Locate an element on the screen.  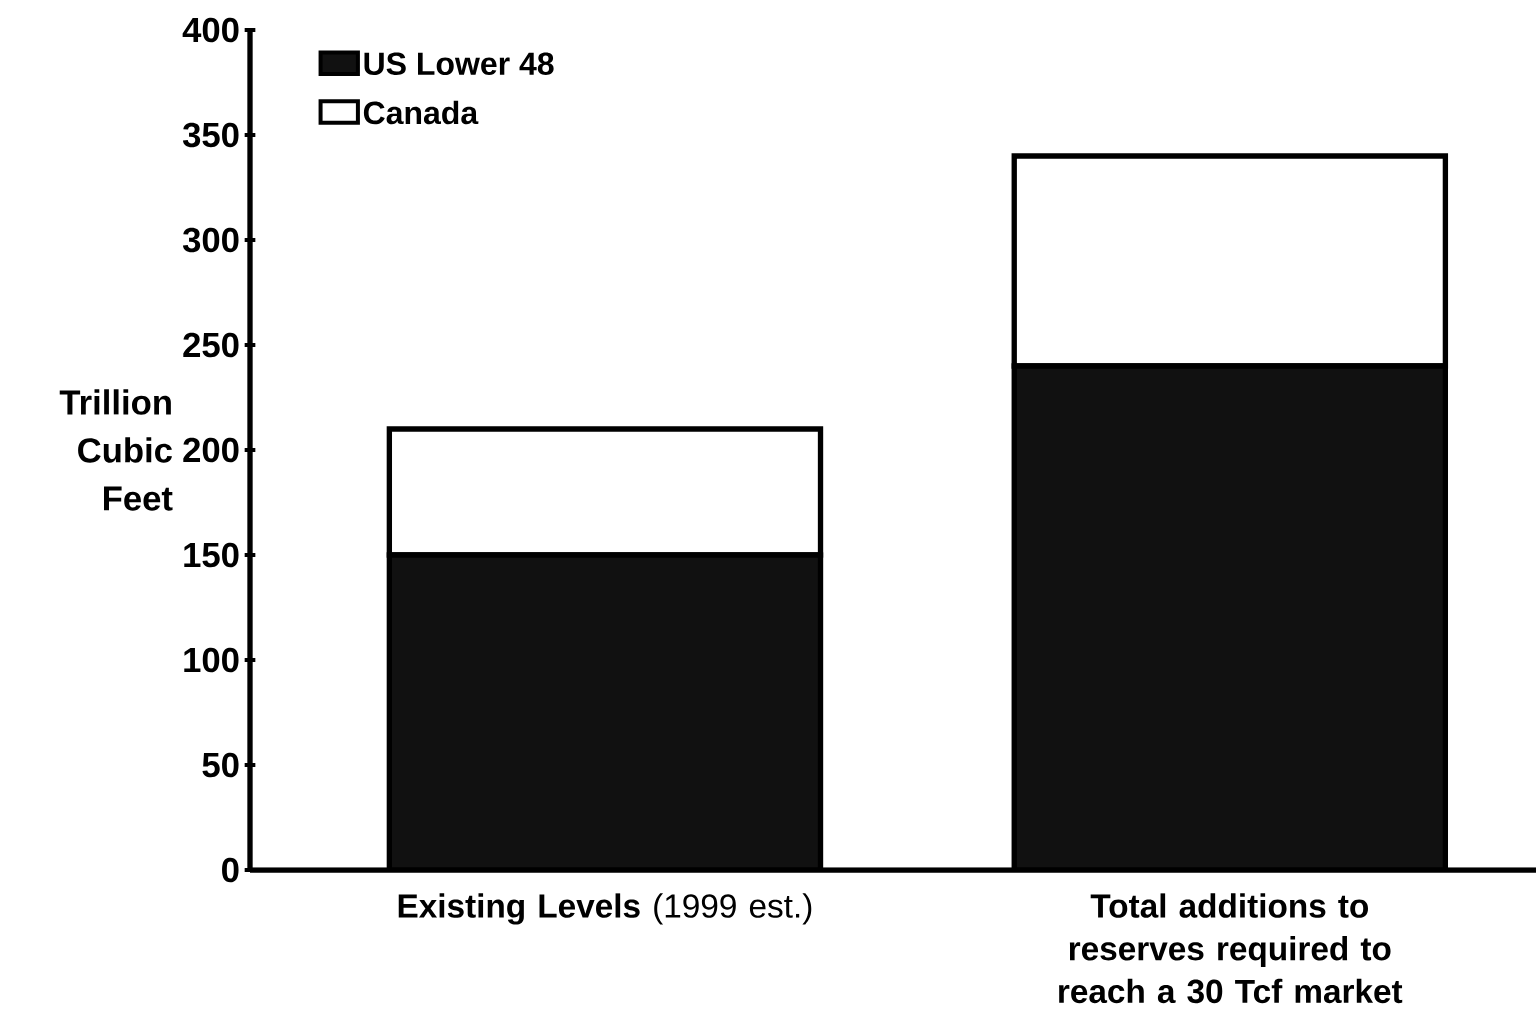
y-tick-label: 300 is located at coordinates (210, 240).